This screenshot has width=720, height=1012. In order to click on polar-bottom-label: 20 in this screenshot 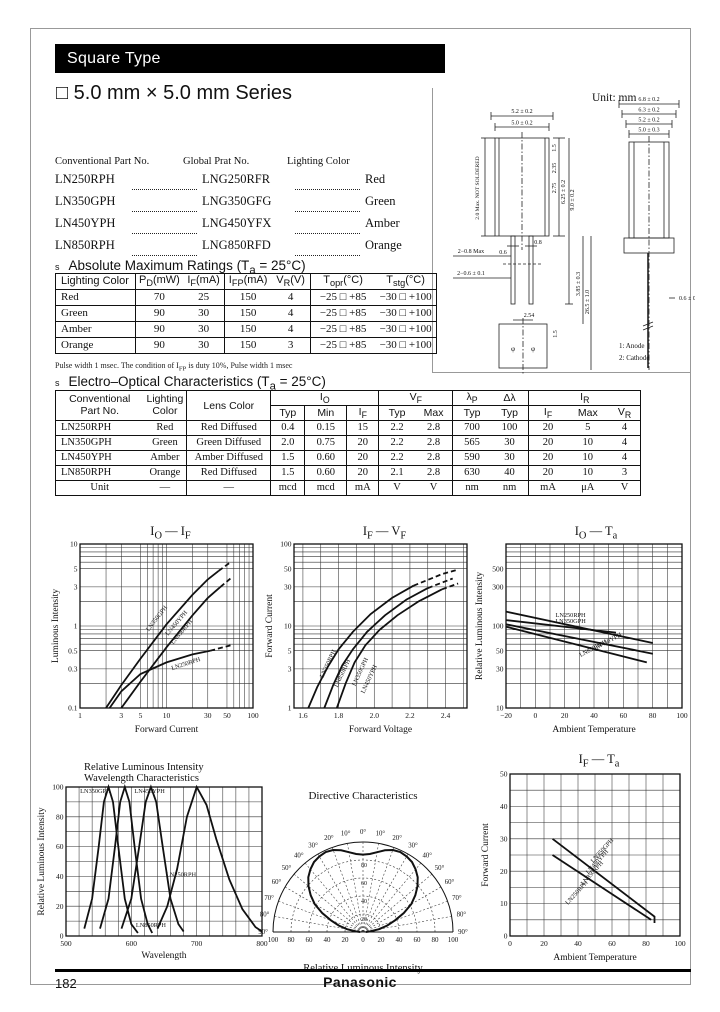, I will do `click(382, 940)`.